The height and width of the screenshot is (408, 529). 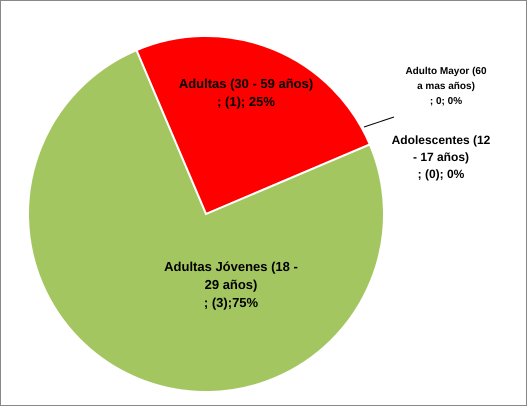 What do you see at coordinates (231, 275) in the screenshot?
I see `slice-label: Adultas Jóvenes (18 - 29 años)` at bounding box center [231, 275].